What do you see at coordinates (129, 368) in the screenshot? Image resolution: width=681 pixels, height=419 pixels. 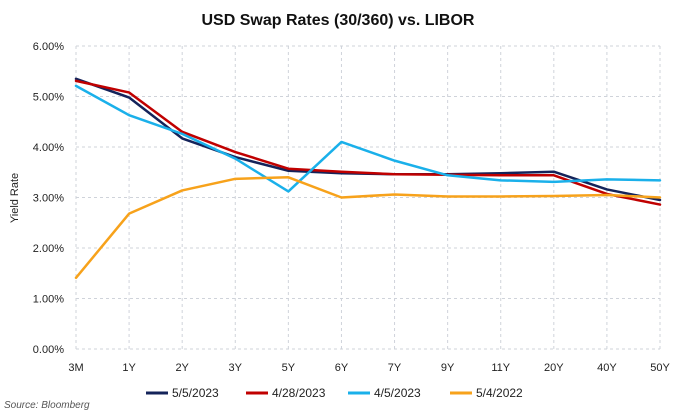 I see `x-tick-label: 1Y` at bounding box center [129, 368].